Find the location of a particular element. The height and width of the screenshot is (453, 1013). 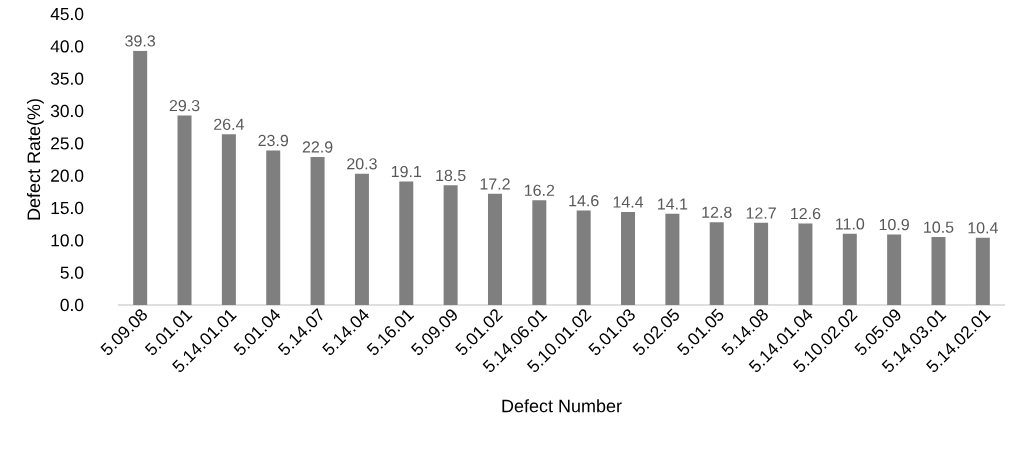

data-label: 22.9 is located at coordinates (317, 147).